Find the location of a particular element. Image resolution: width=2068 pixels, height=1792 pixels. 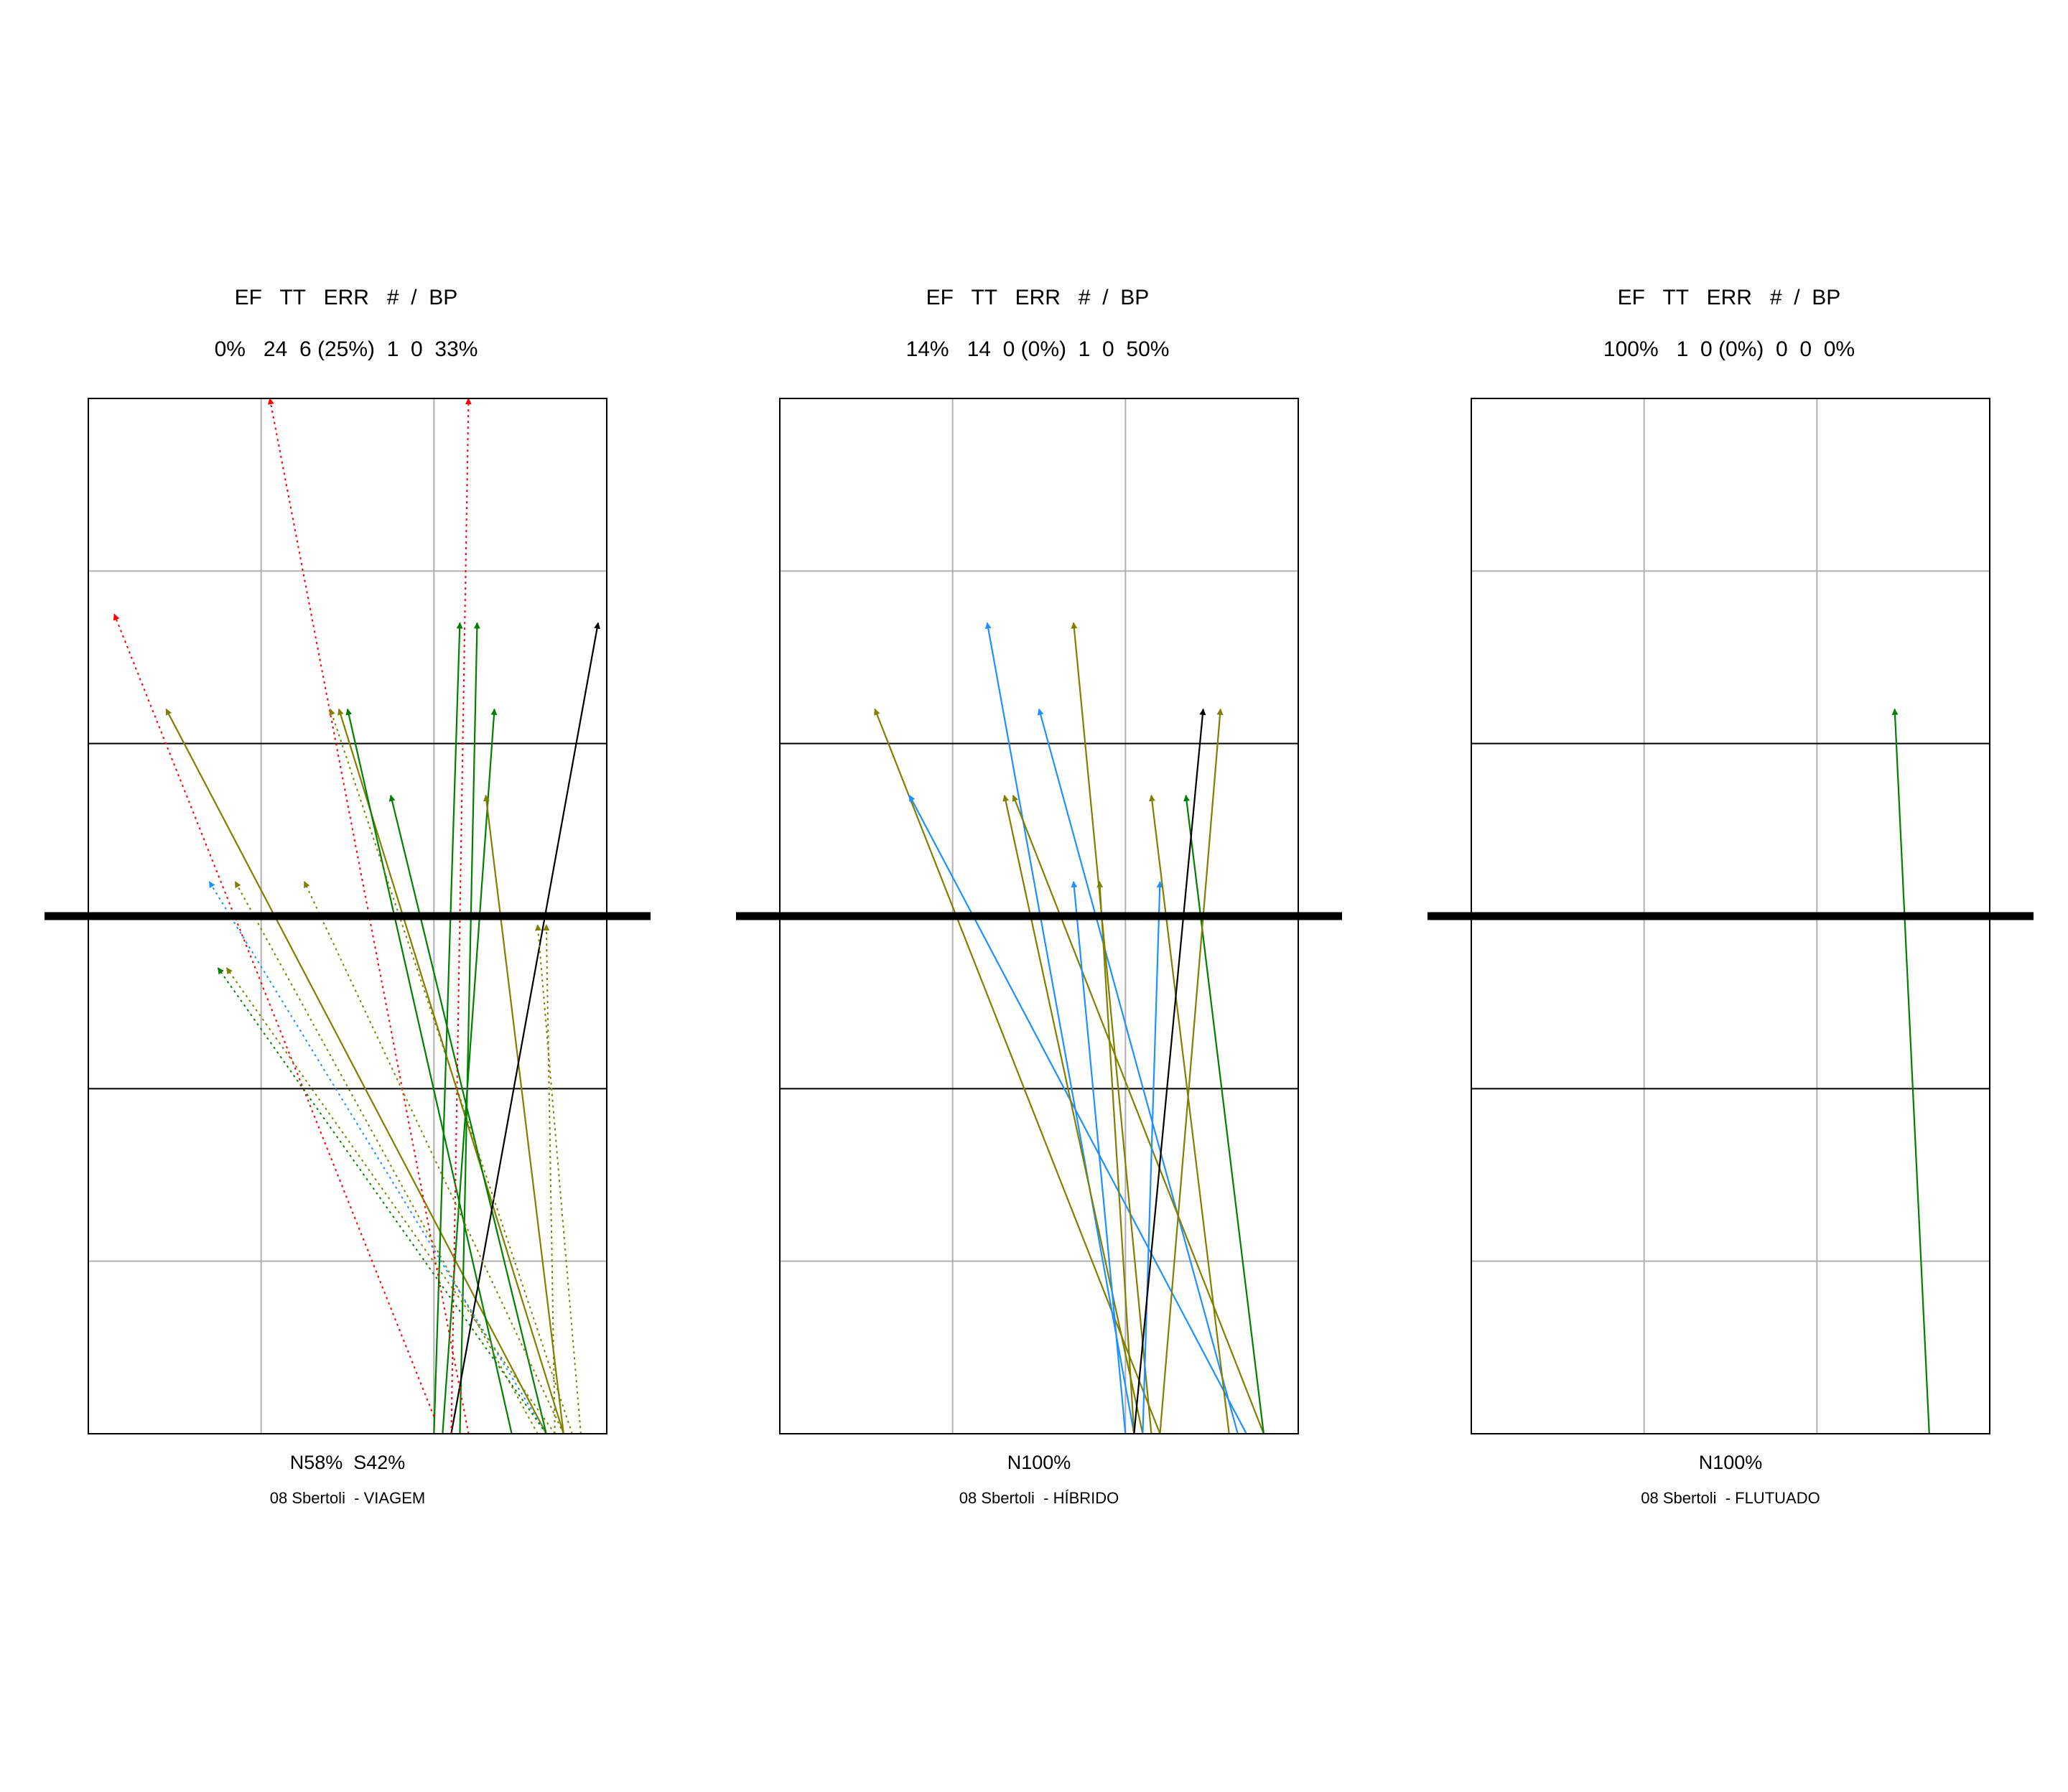

stats-values: 100% 1 0 (0%) 0 0 0% is located at coordinates (1729, 349).